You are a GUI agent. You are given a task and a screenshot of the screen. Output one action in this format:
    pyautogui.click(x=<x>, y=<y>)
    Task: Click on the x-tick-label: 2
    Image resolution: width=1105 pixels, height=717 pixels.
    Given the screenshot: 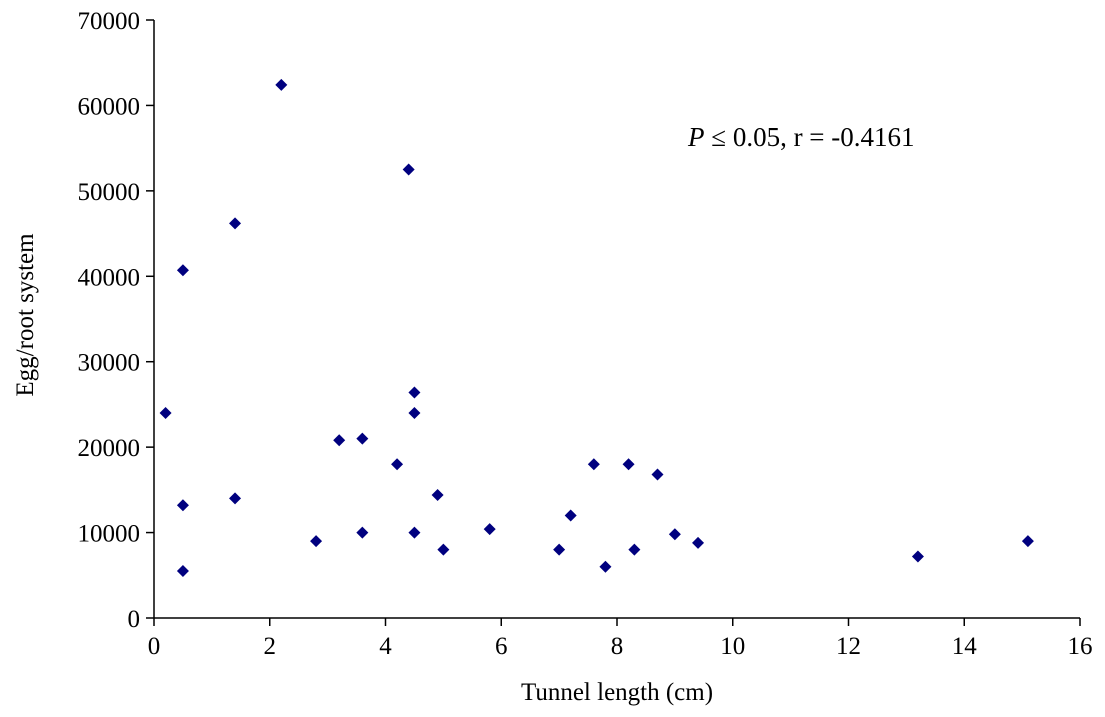 What is the action you would take?
    pyautogui.click(x=270, y=646)
    